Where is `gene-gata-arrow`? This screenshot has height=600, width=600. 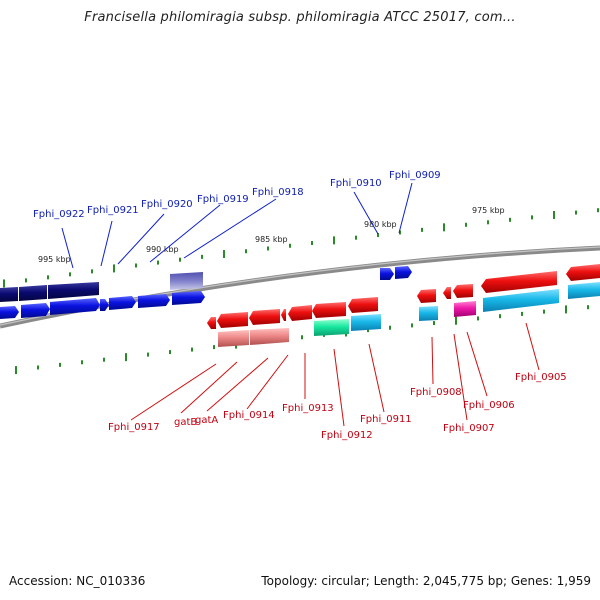 gene-gata-arrow is located at coordinates (283, 315).